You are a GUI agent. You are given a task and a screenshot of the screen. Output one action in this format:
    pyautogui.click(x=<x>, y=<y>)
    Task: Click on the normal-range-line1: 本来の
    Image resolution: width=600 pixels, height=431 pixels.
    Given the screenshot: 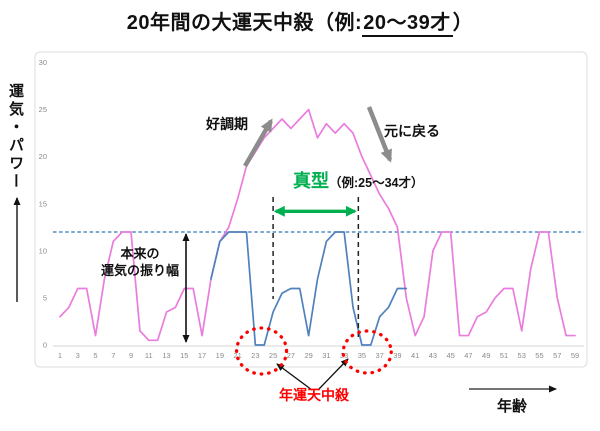 What is the action you would take?
    pyautogui.click(x=140, y=253)
    